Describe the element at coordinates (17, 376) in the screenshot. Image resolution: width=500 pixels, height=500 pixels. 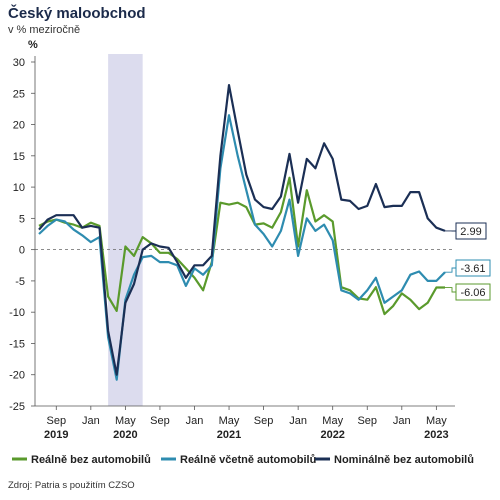
I see `y-tick-label: -20` at that location.